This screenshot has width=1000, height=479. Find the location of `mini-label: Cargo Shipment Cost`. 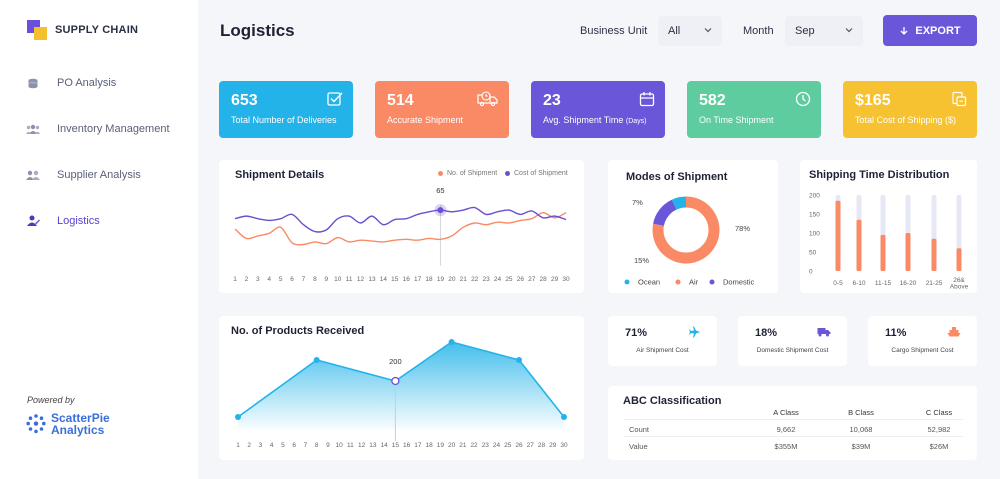

mini-label: Cargo Shipment Cost is located at coordinates (922, 350).